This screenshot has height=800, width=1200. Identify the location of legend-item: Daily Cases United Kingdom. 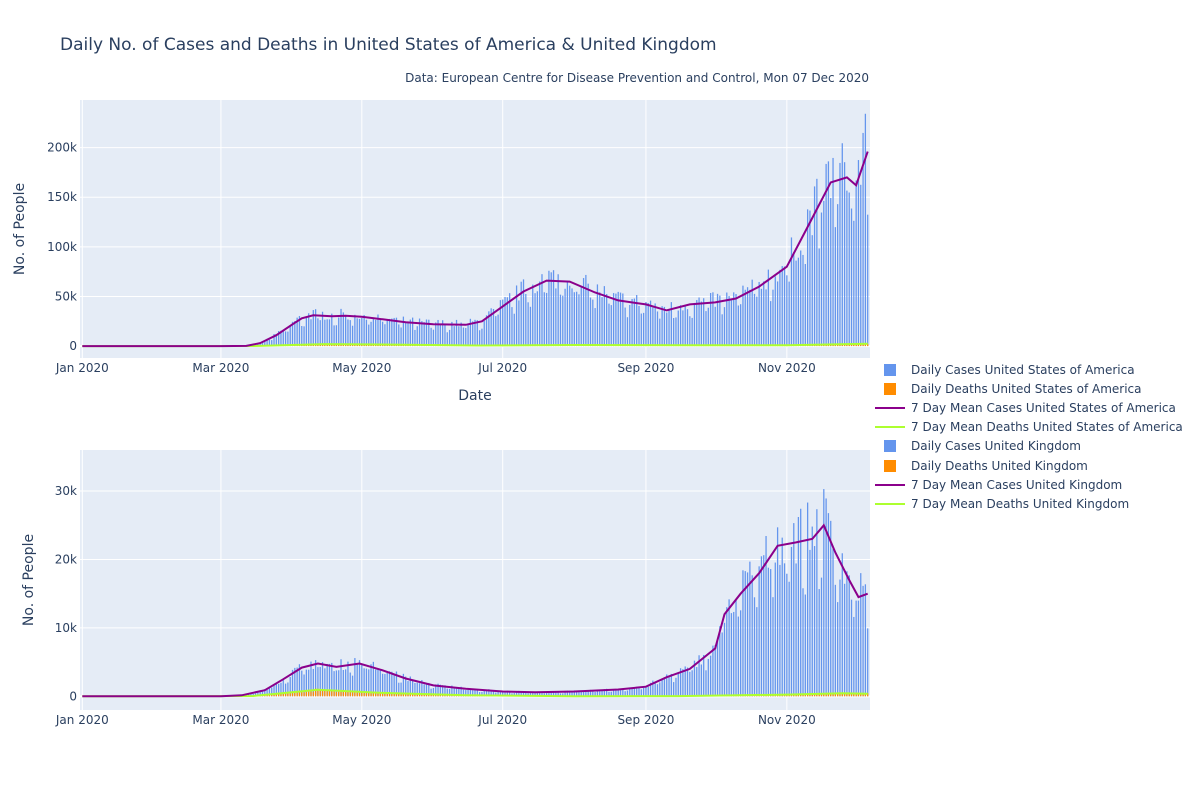
(1029, 446).